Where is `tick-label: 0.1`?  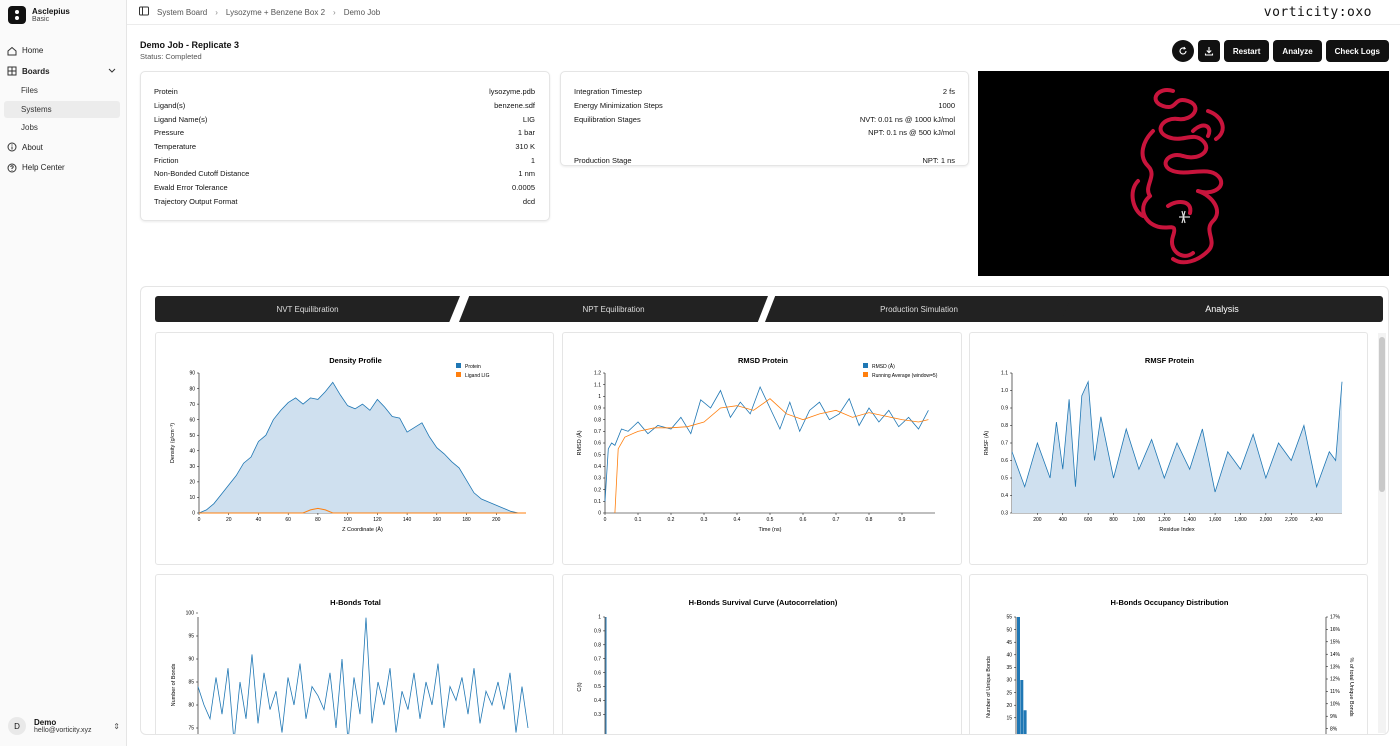
tick-label: 0.1 is located at coordinates (597, 502).